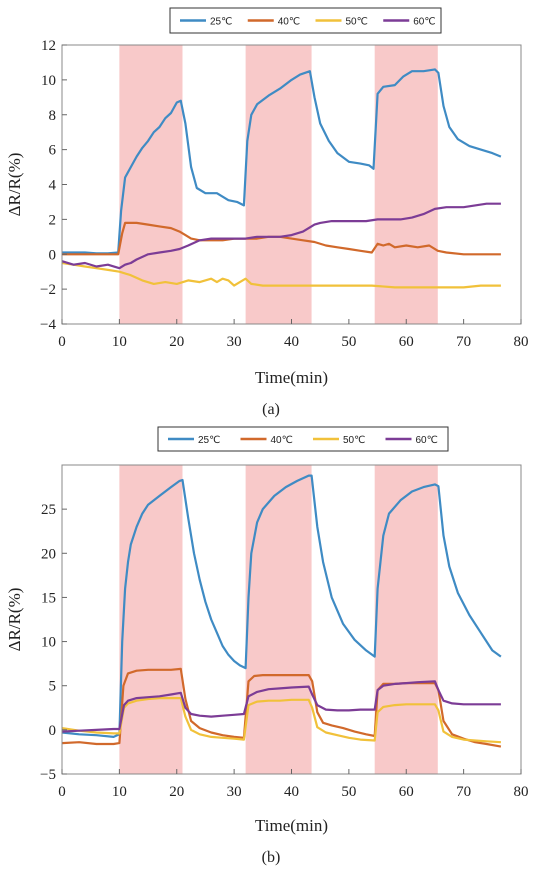 The width and height of the screenshot is (550, 875). What do you see at coordinates (48, 598) in the screenshot?
I see `y-tick-label: 15` at bounding box center [48, 598].